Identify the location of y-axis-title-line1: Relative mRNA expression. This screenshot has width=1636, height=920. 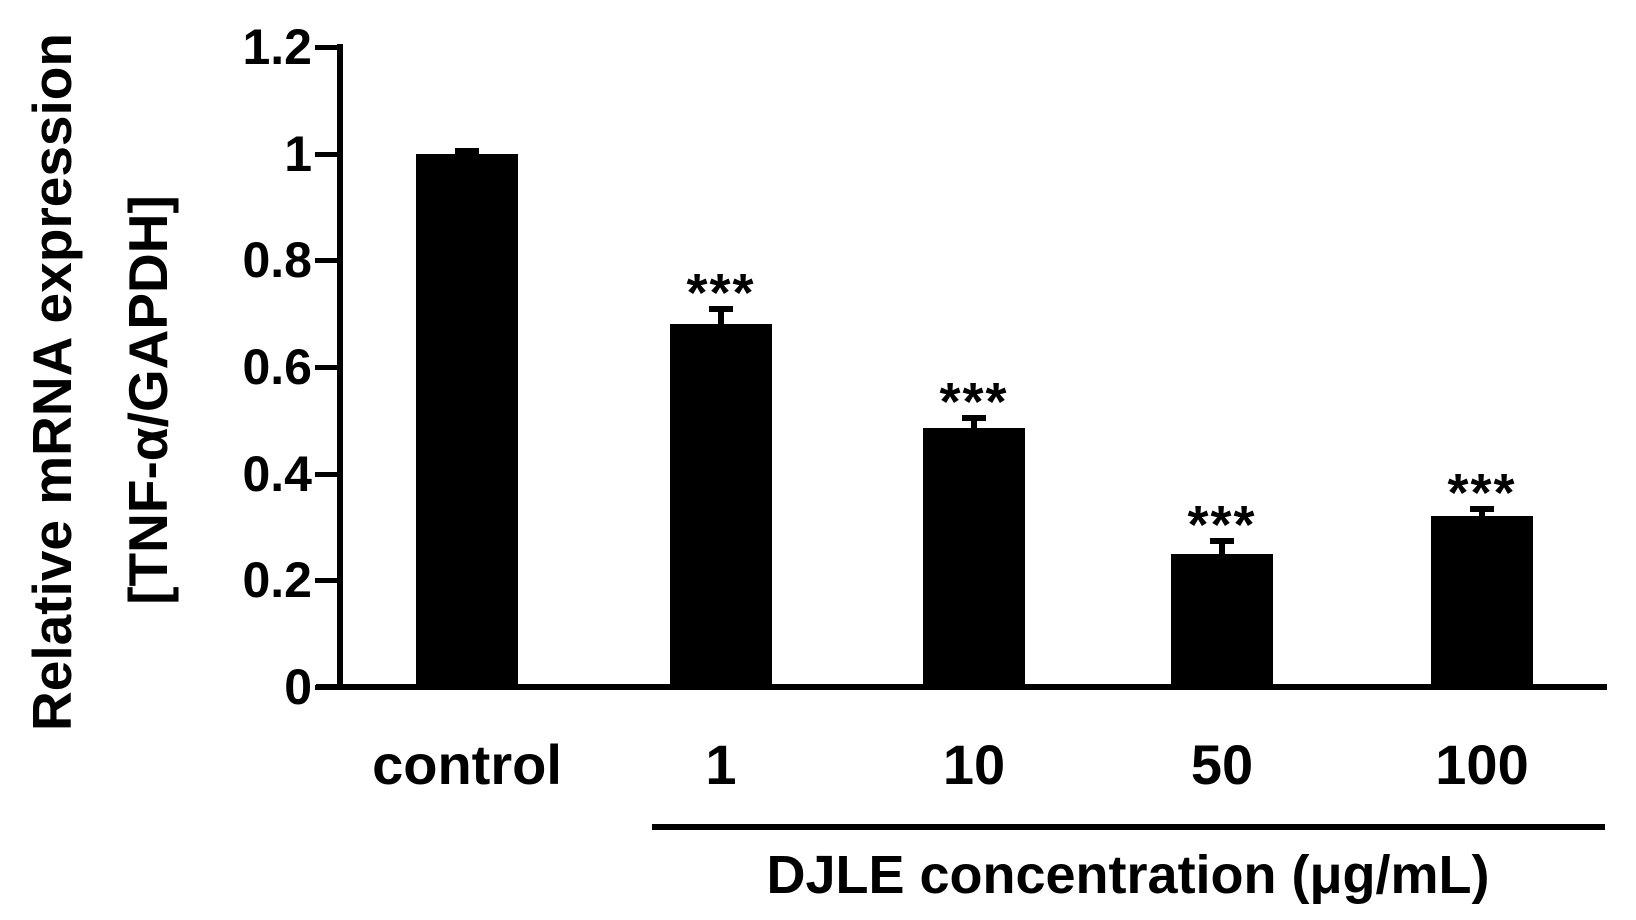
(52, 382).